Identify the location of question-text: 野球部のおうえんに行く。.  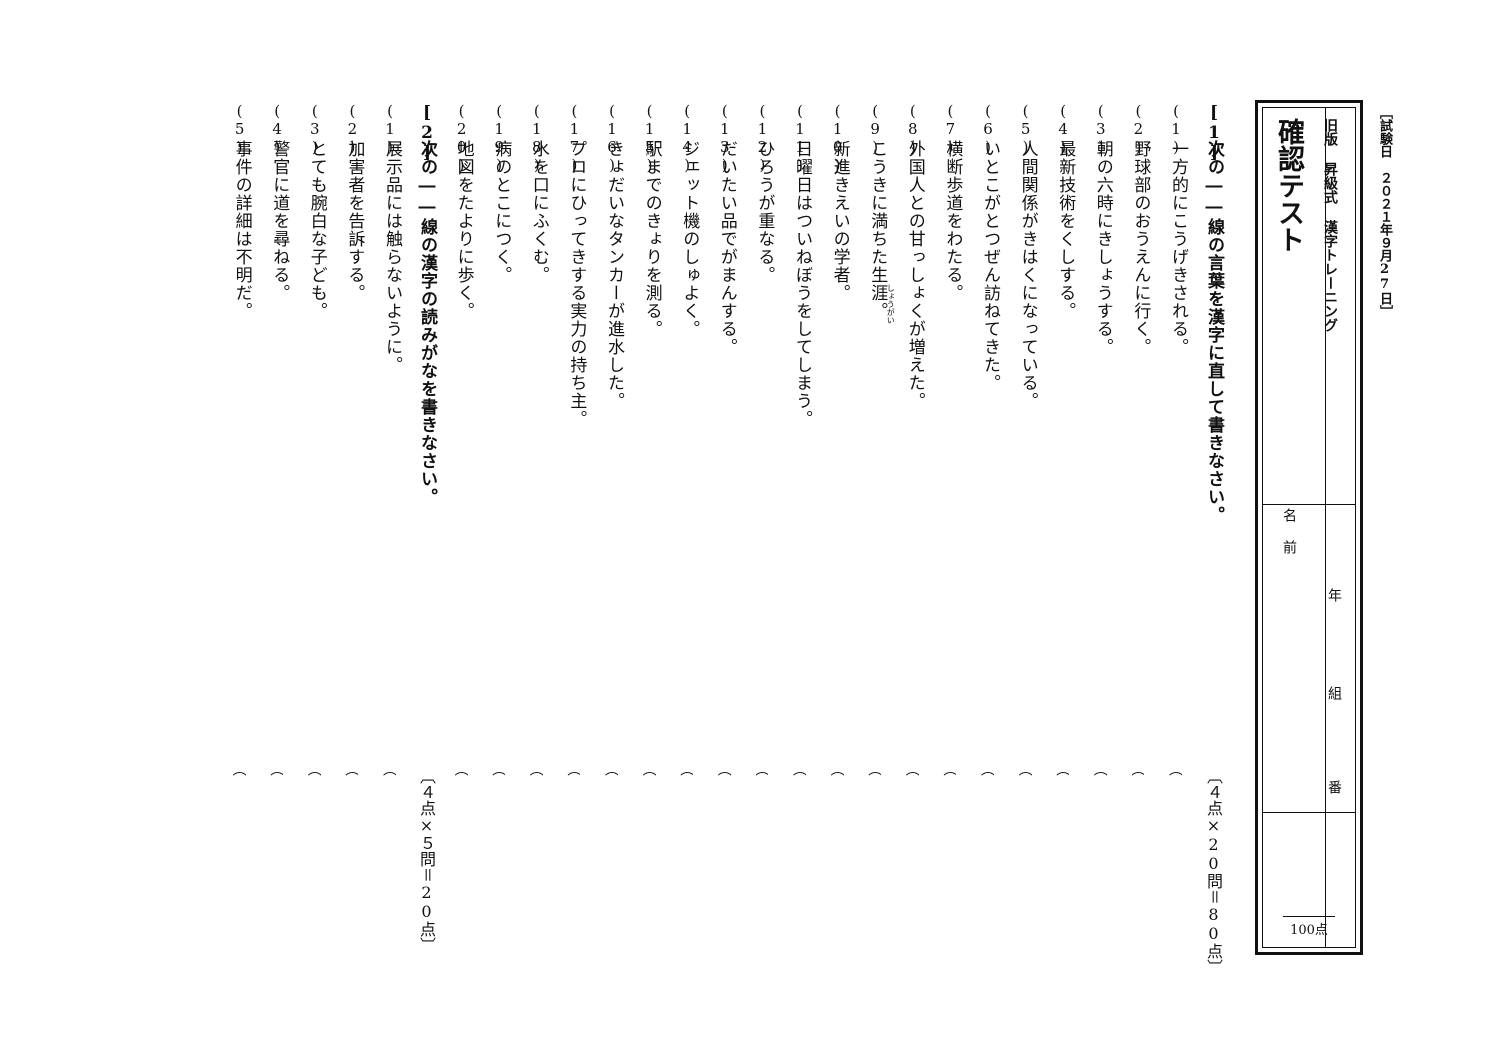
(1140, 248).